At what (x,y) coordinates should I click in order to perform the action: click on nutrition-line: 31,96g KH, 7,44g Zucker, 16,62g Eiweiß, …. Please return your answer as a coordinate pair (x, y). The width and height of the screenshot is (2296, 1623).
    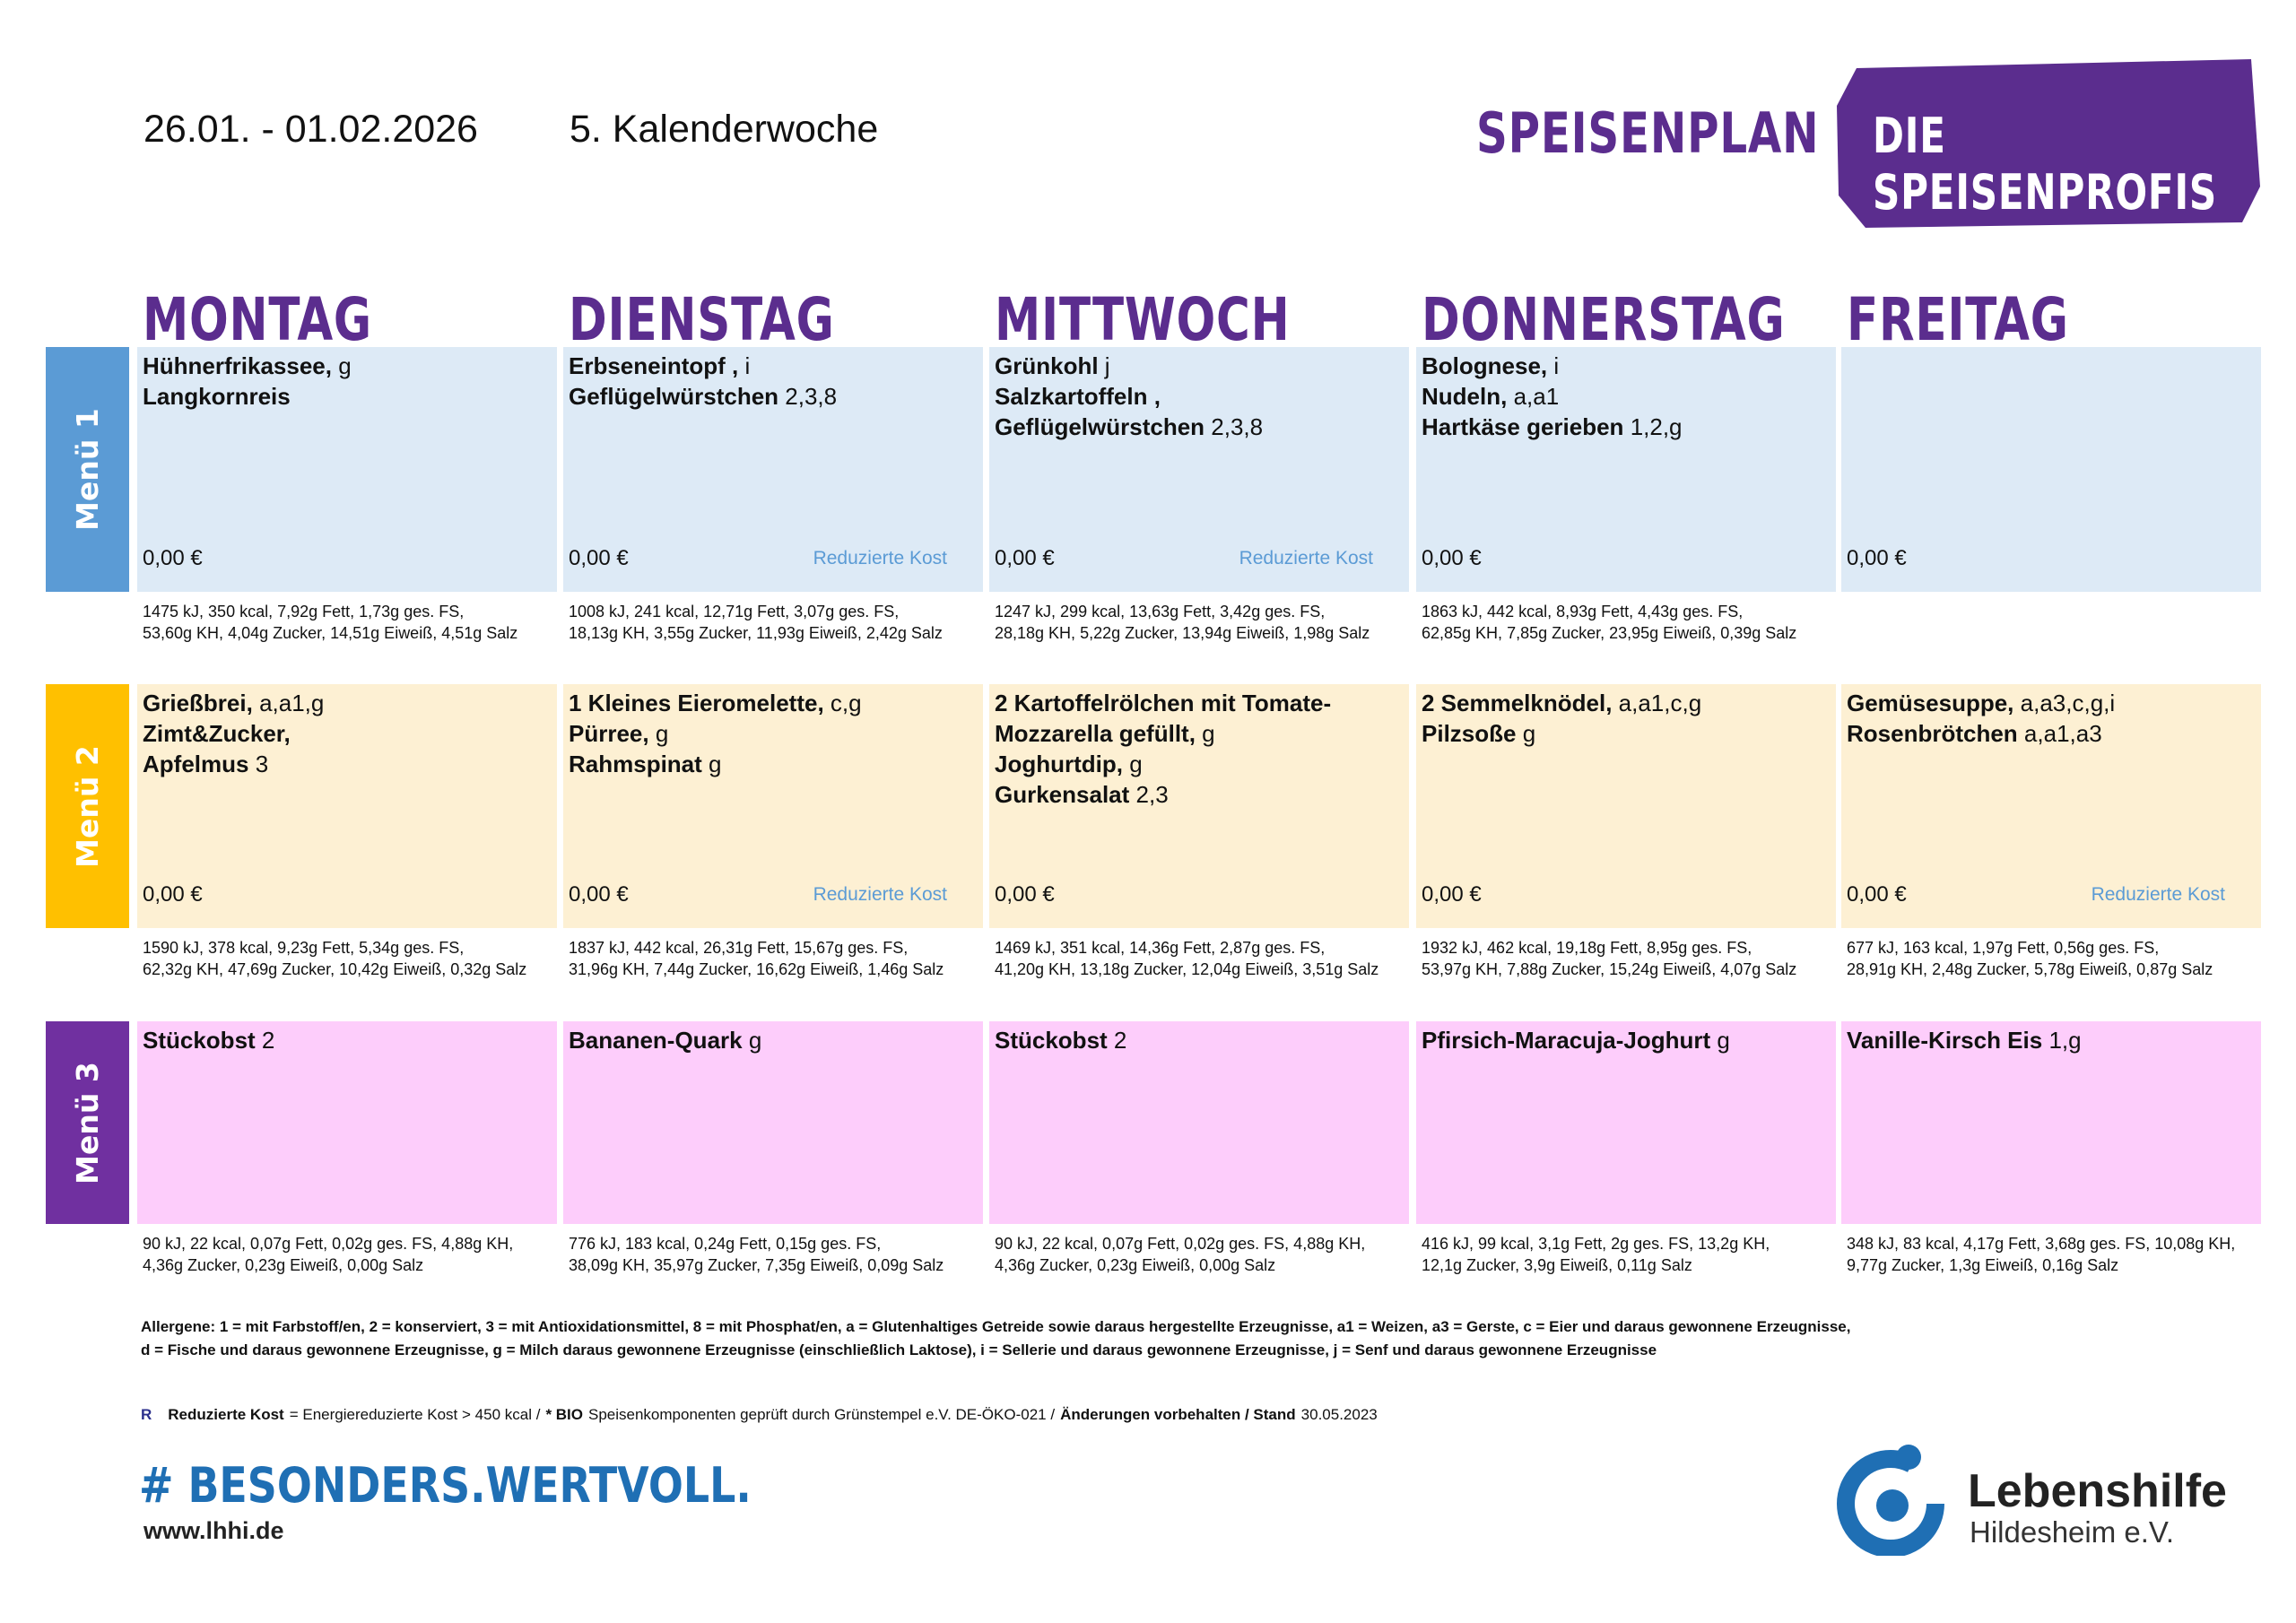
    Looking at the image, I should click on (756, 969).